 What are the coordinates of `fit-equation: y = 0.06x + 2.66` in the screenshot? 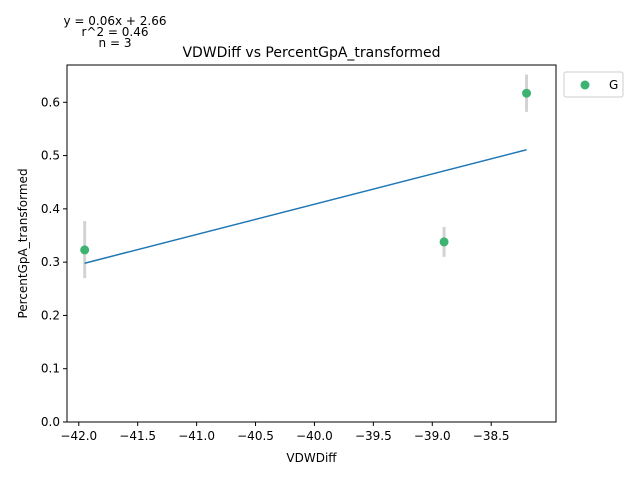 It's located at (114, 21).